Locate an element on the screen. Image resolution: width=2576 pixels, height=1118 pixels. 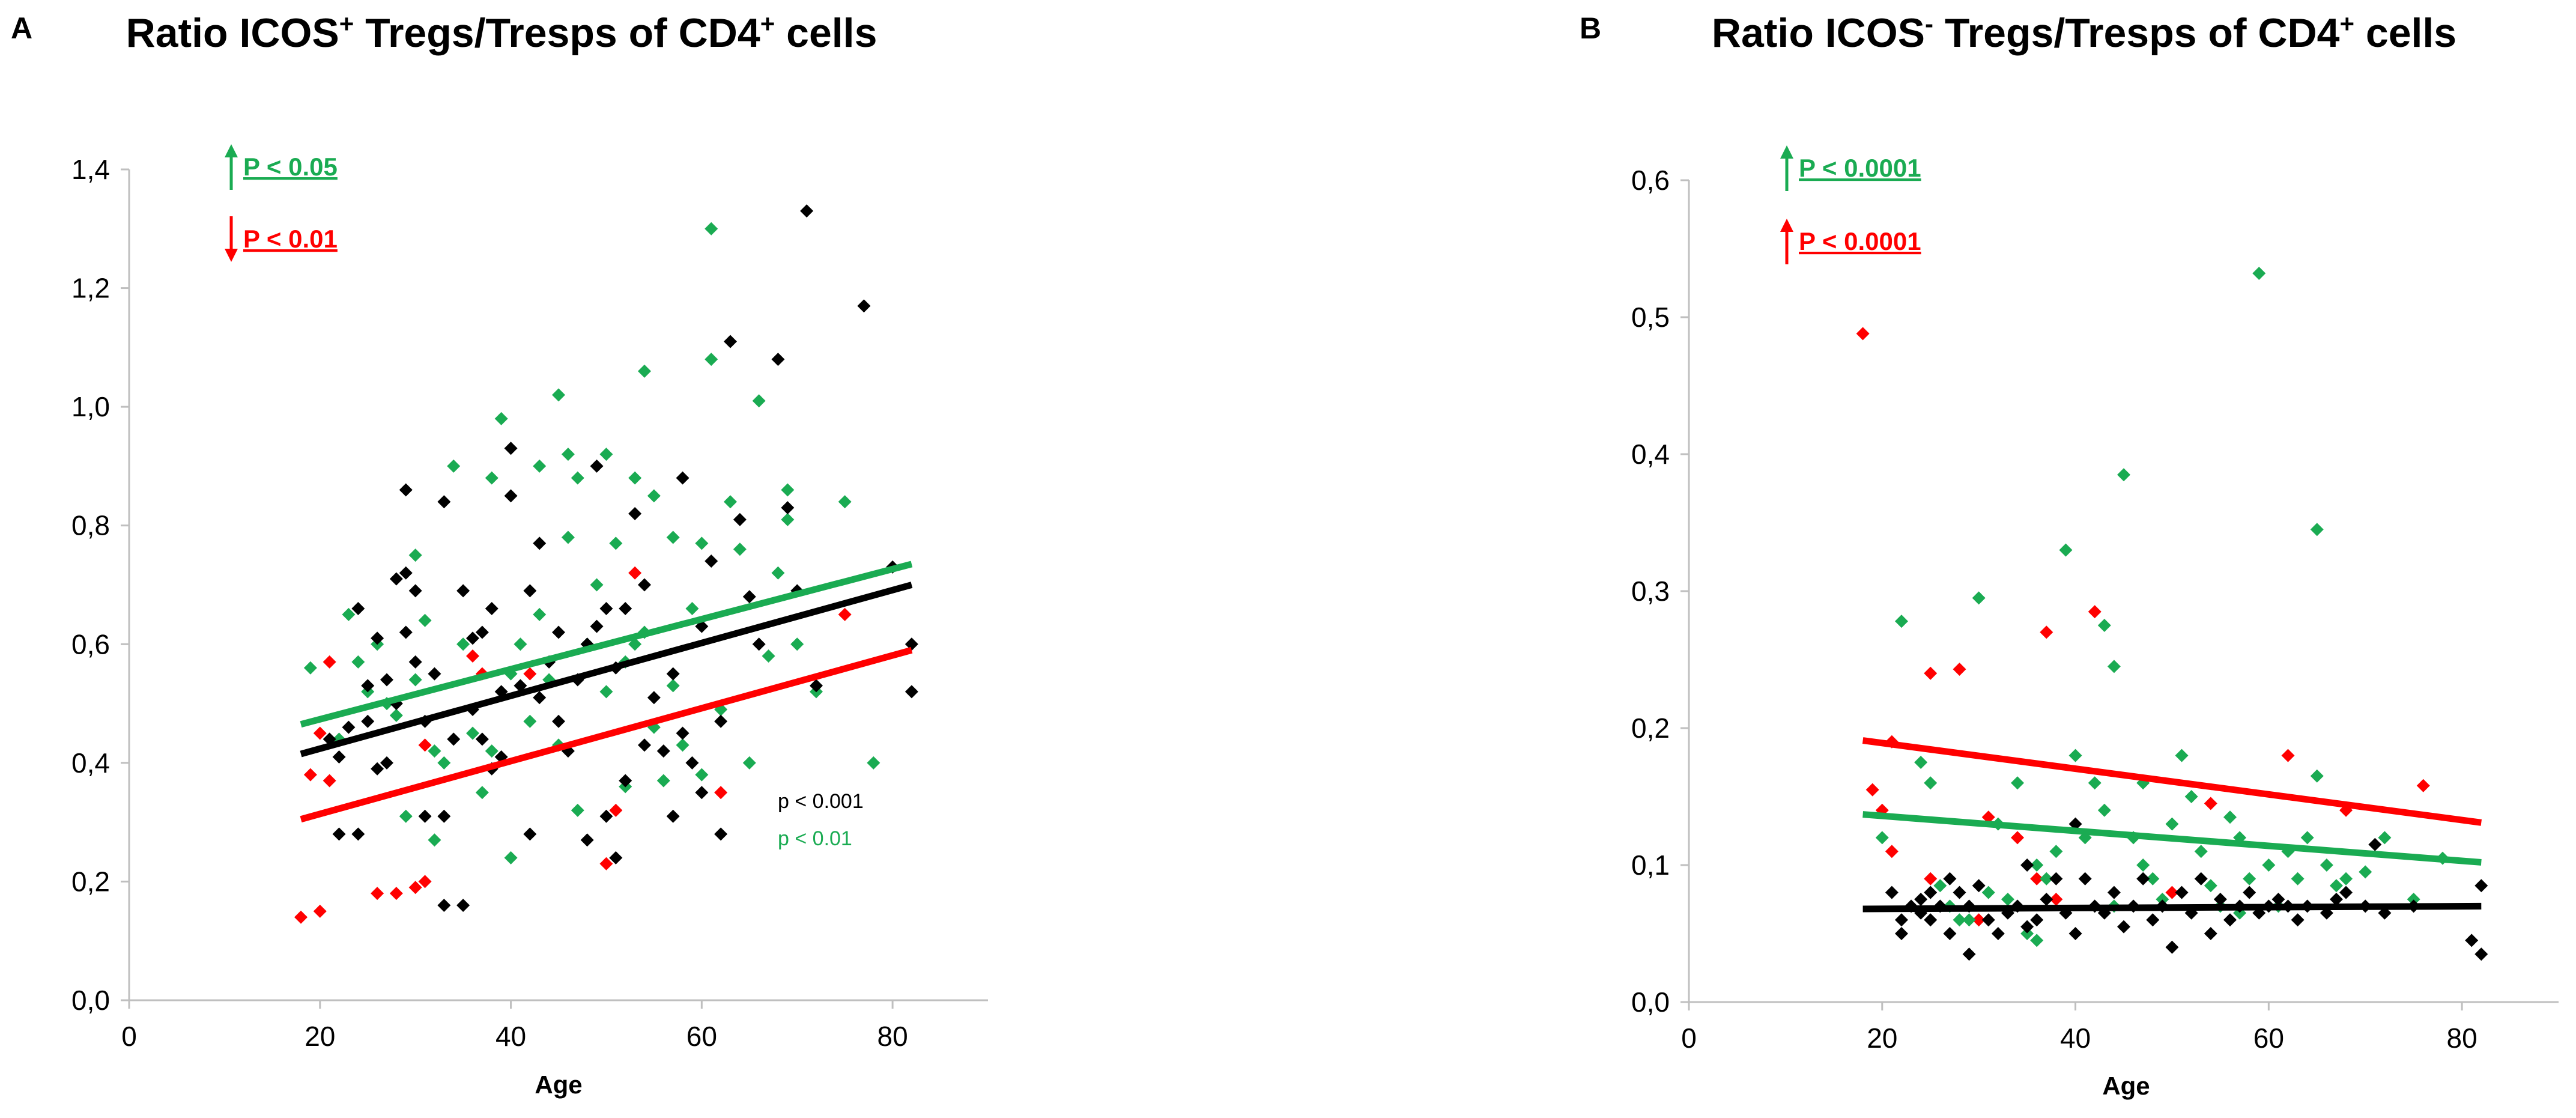
trendlines-b is located at coordinates (2172, 825).